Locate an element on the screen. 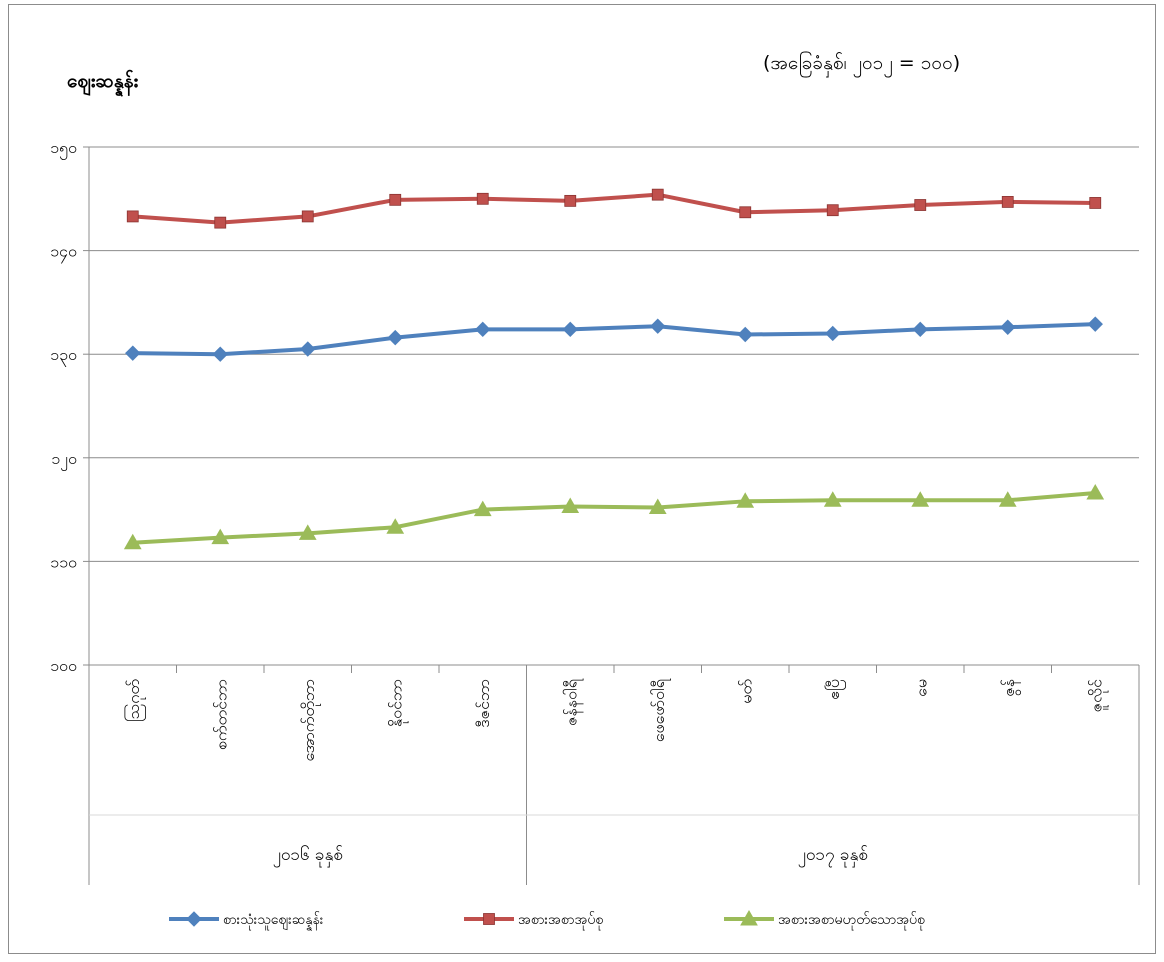 The height and width of the screenshot is (962, 1164). legend-label: အစားအစာအုပ်စု is located at coordinates (560, 921).